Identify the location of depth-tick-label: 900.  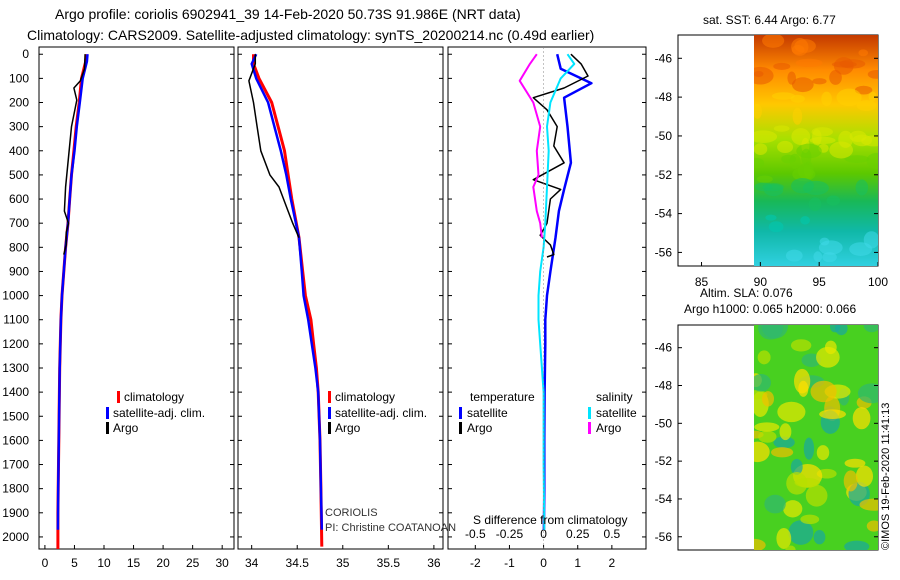
(19, 271).